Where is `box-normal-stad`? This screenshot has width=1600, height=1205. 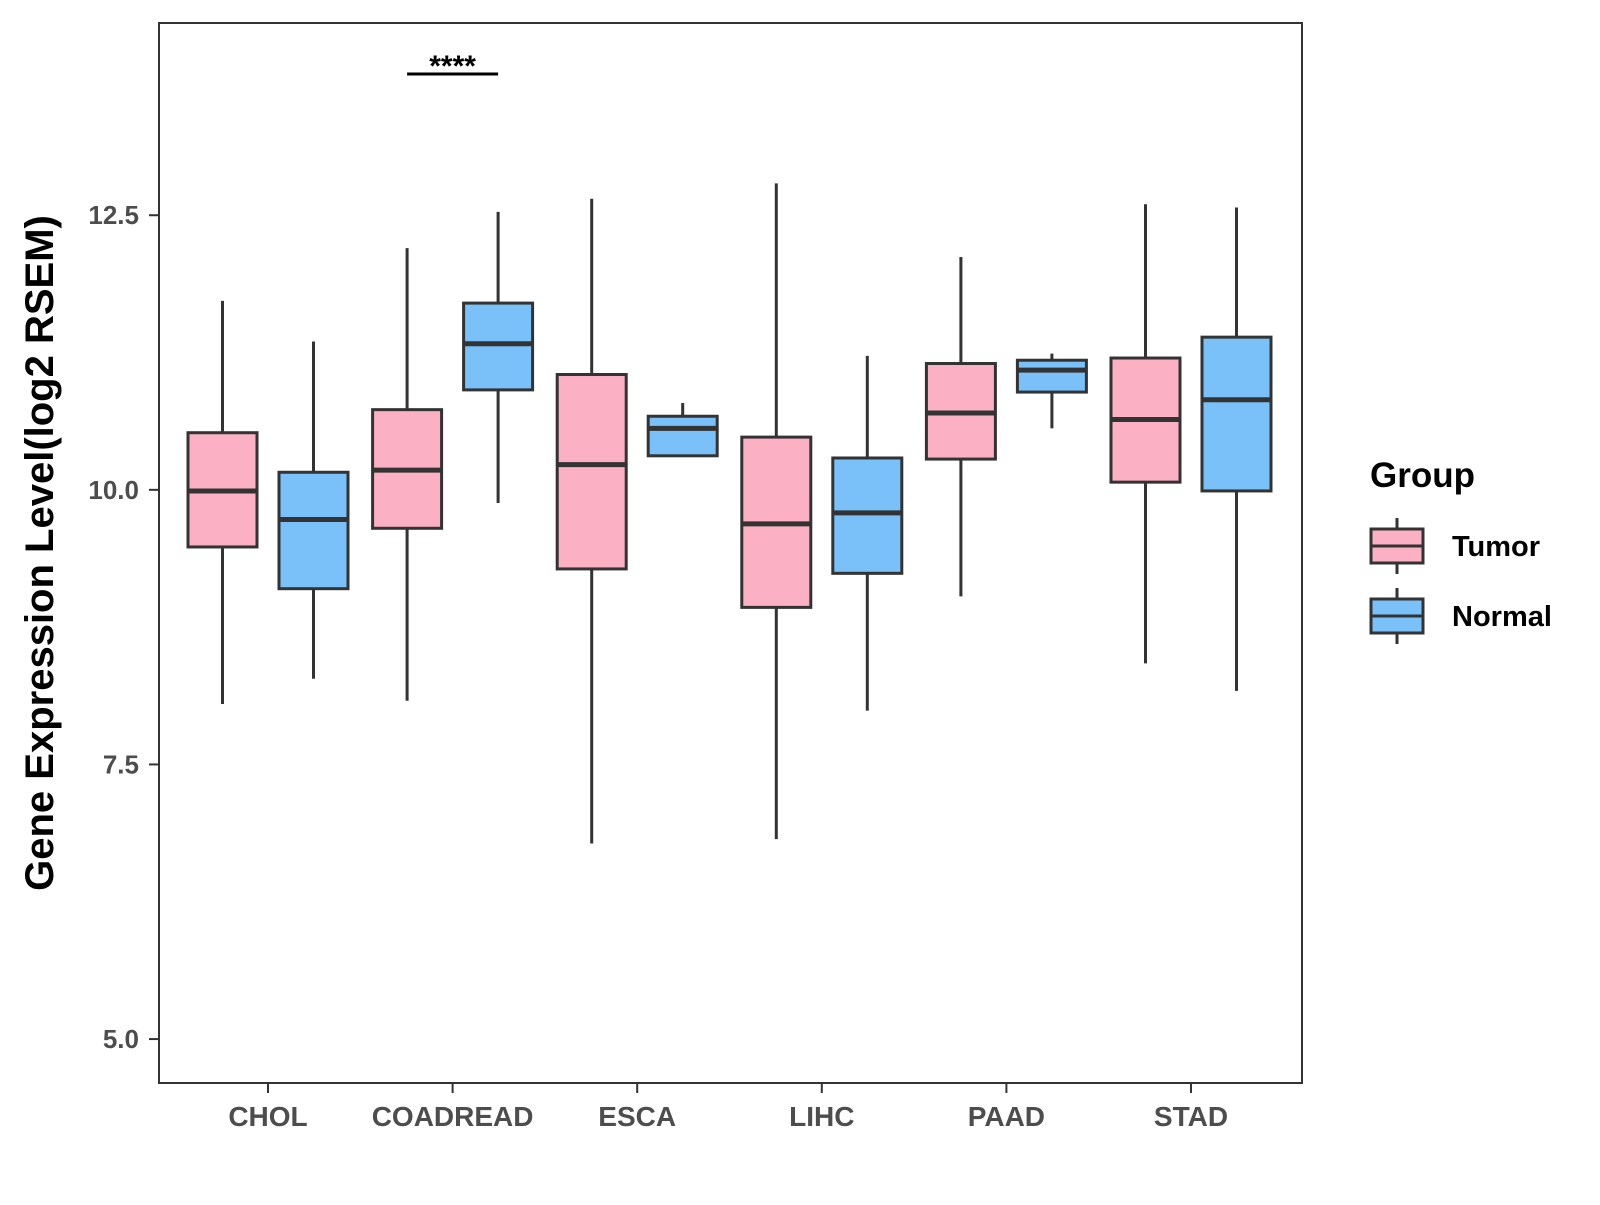 box-normal-stad is located at coordinates (1236, 449).